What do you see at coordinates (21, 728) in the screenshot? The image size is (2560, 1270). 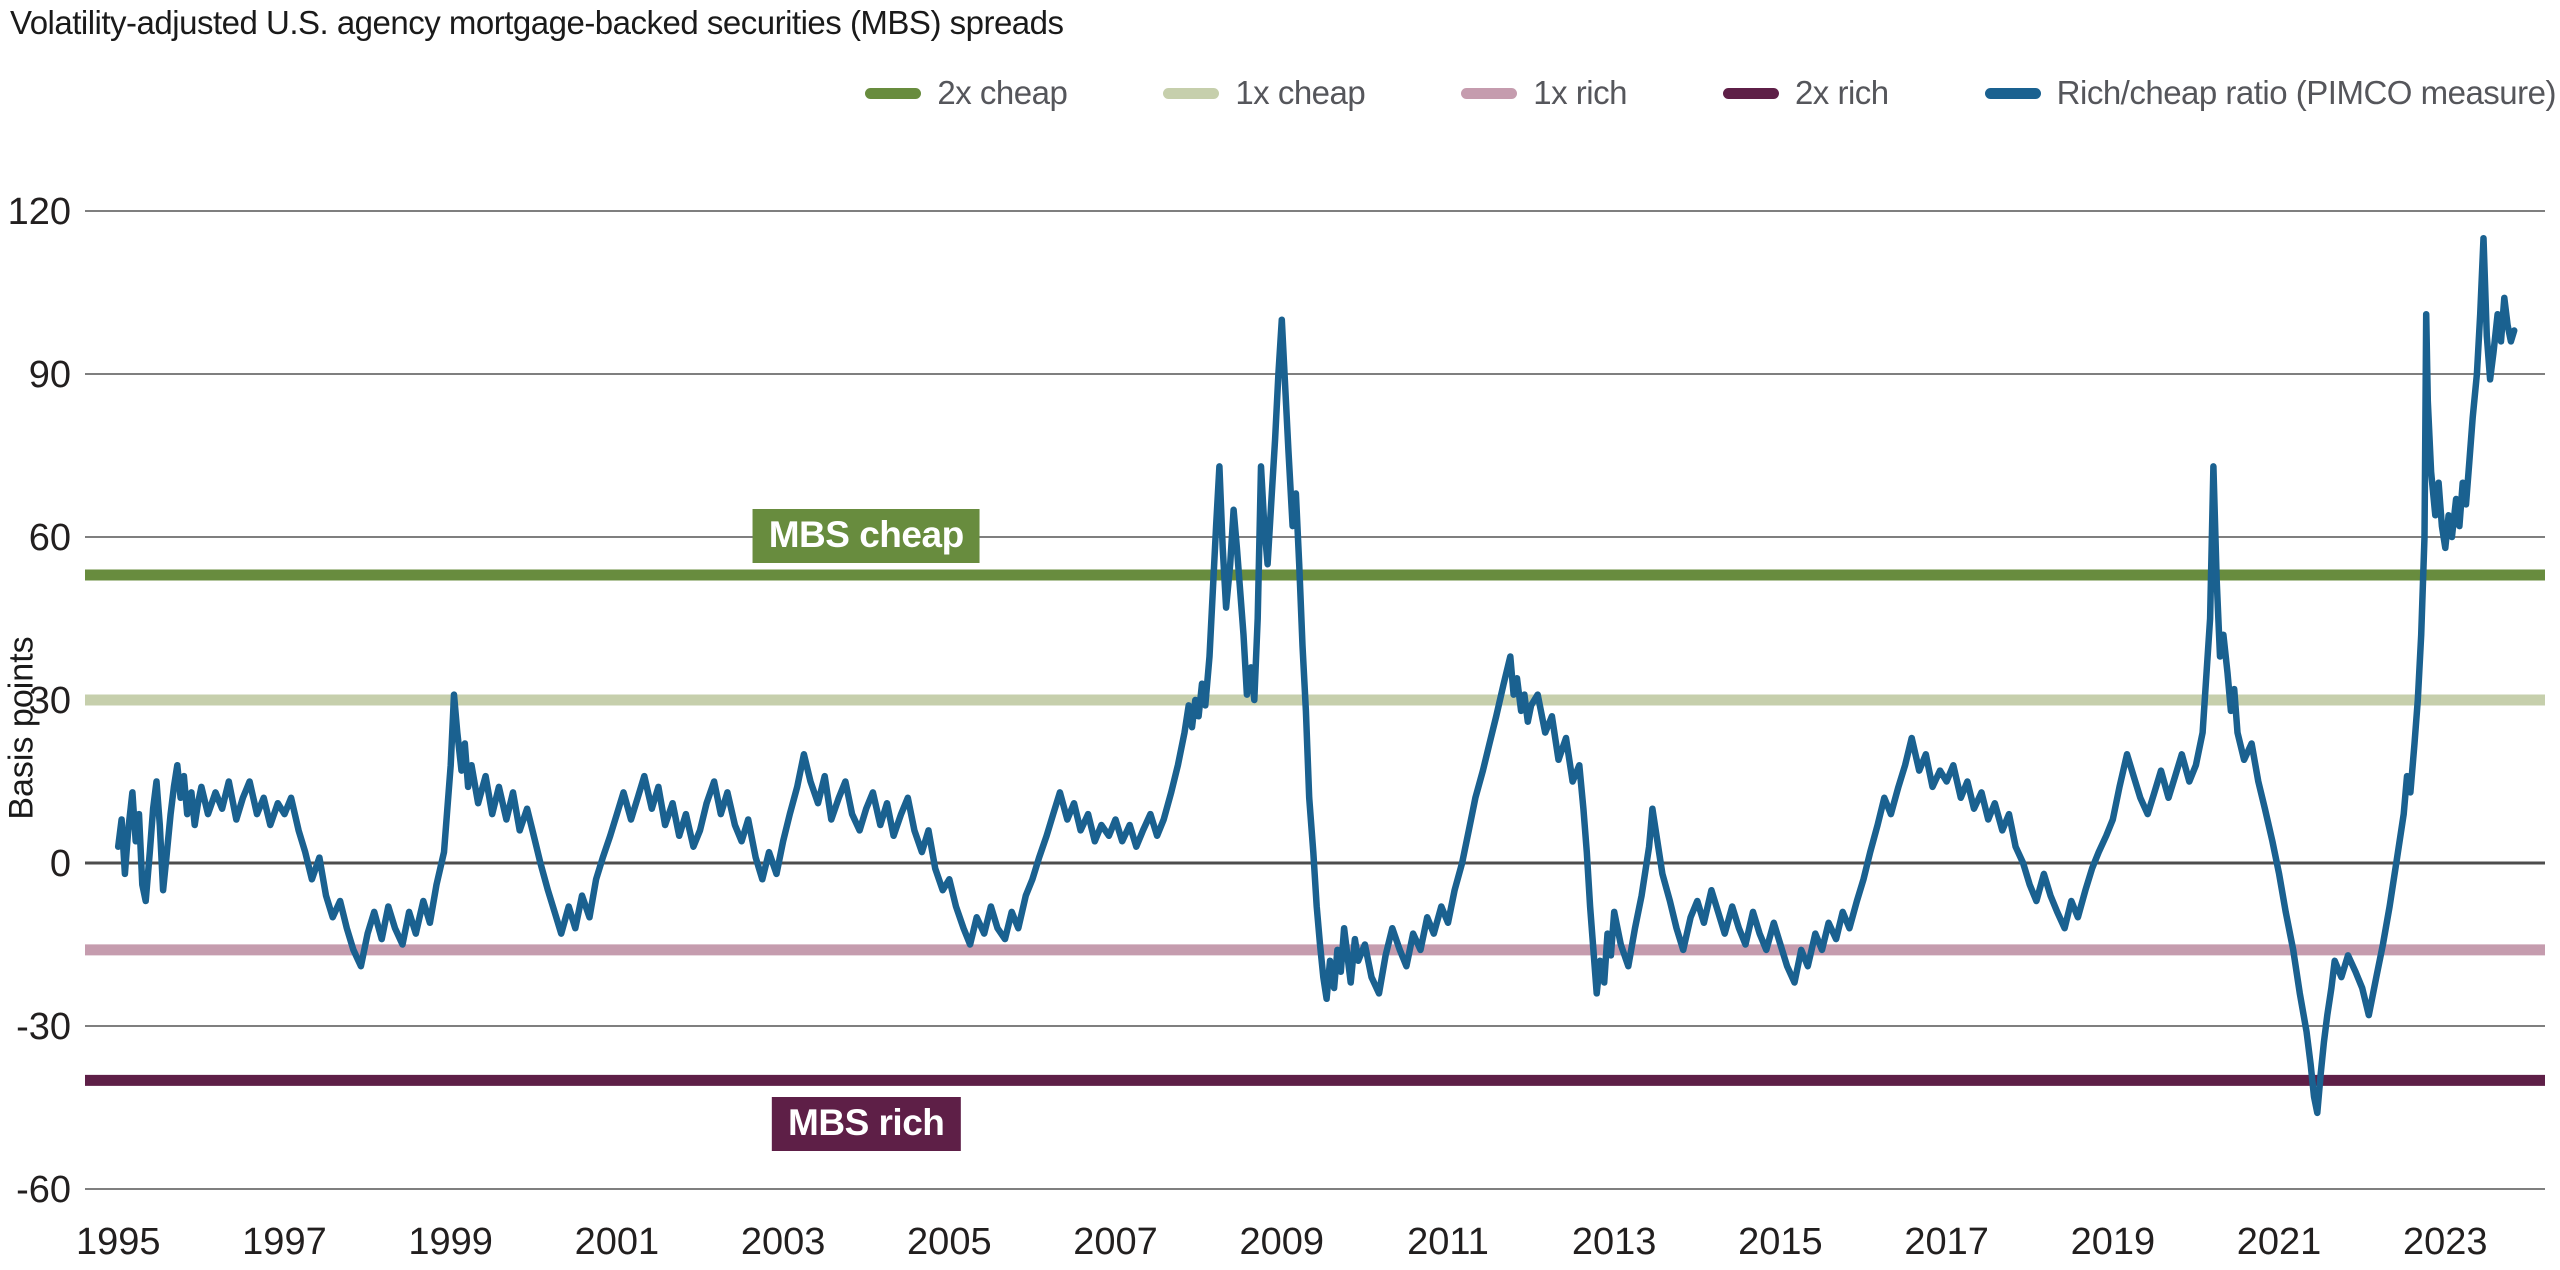 I see `y-axis-title: Basis points` at bounding box center [21, 728].